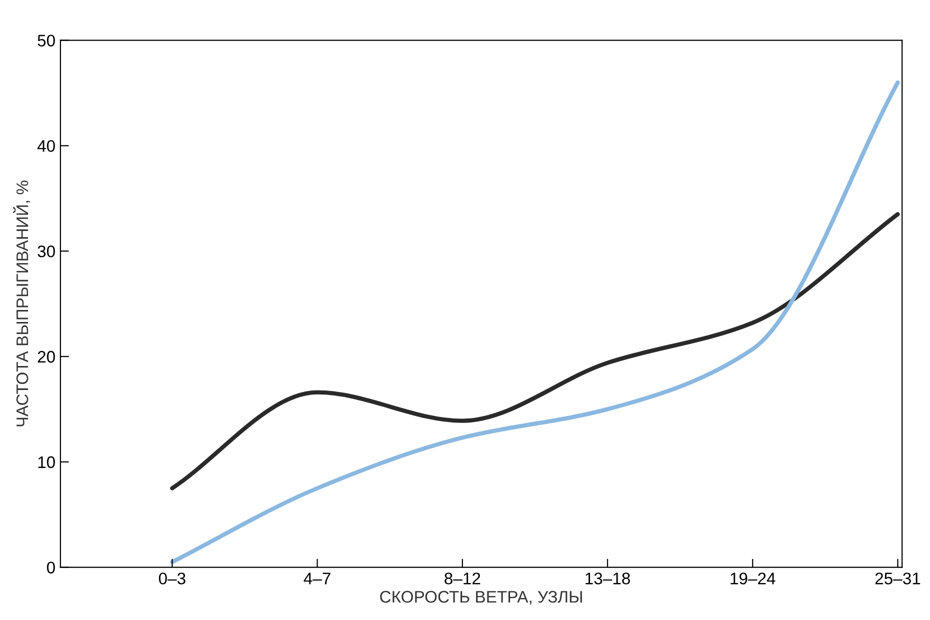 The width and height of the screenshot is (930, 620). Describe the element at coordinates (481, 597) in the screenshot. I see `x-axis-title: СКОРОСТЬ ВЕТРА, УЗЛЫ` at that location.